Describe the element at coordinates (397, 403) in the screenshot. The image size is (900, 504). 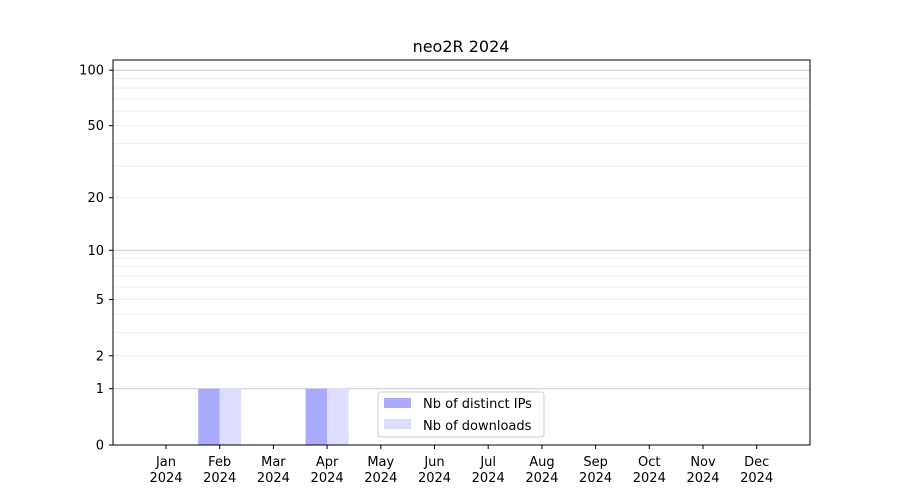
I see `legend-swatch-distinct-ips` at that location.